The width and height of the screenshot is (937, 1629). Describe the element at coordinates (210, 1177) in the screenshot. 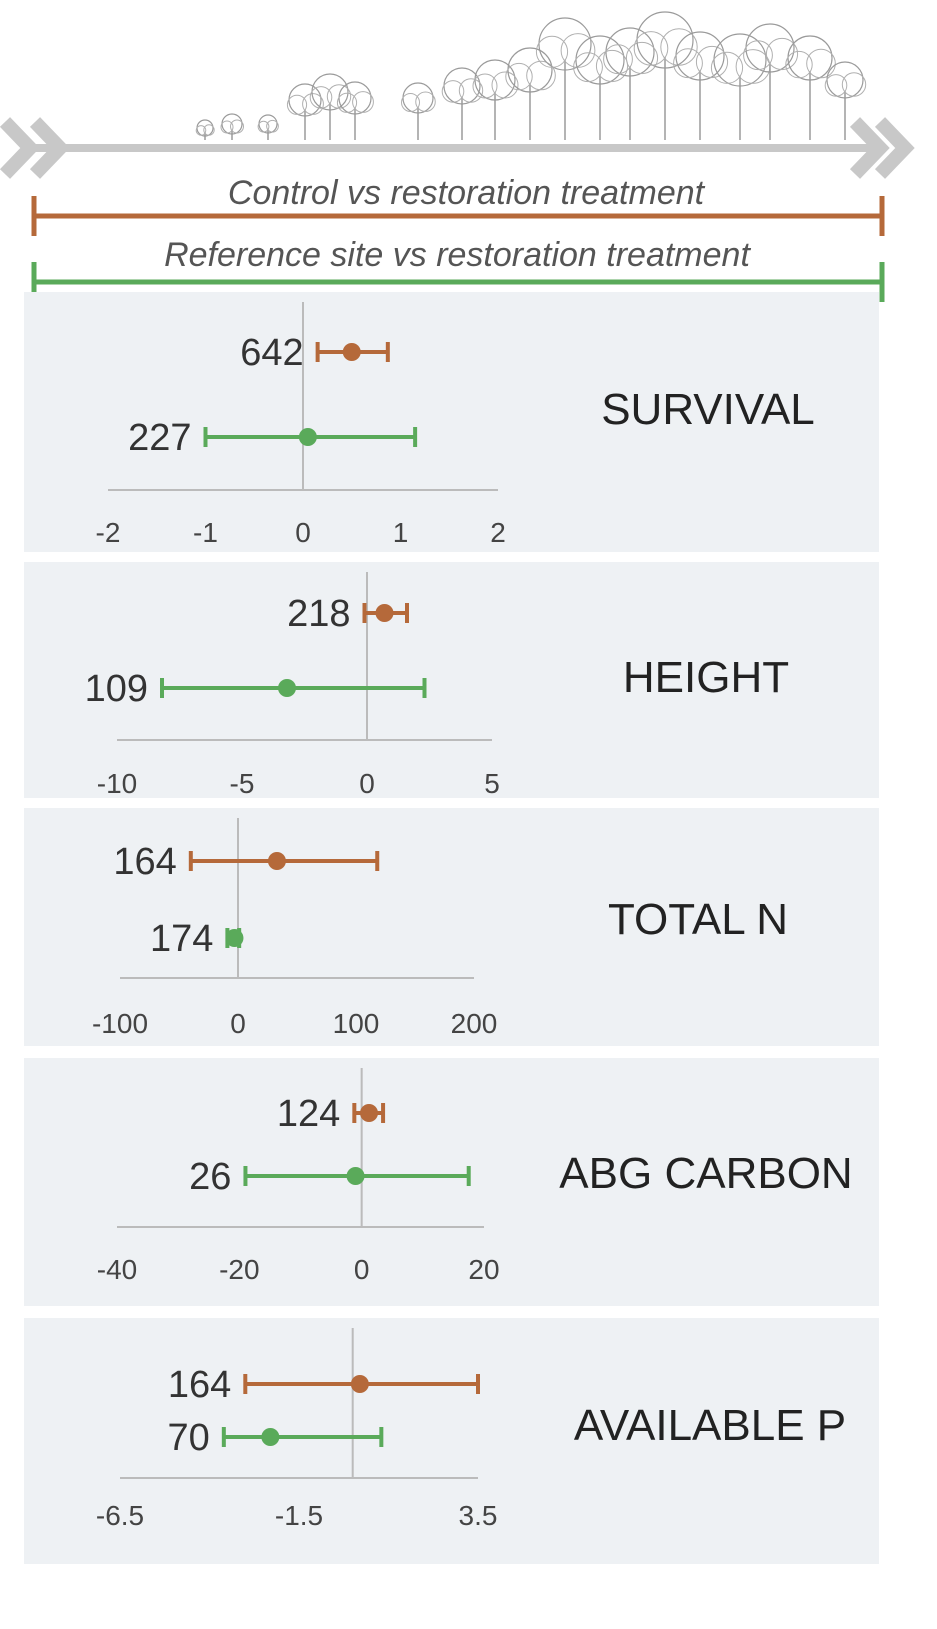

I see `sample-size-label: 26` at that location.